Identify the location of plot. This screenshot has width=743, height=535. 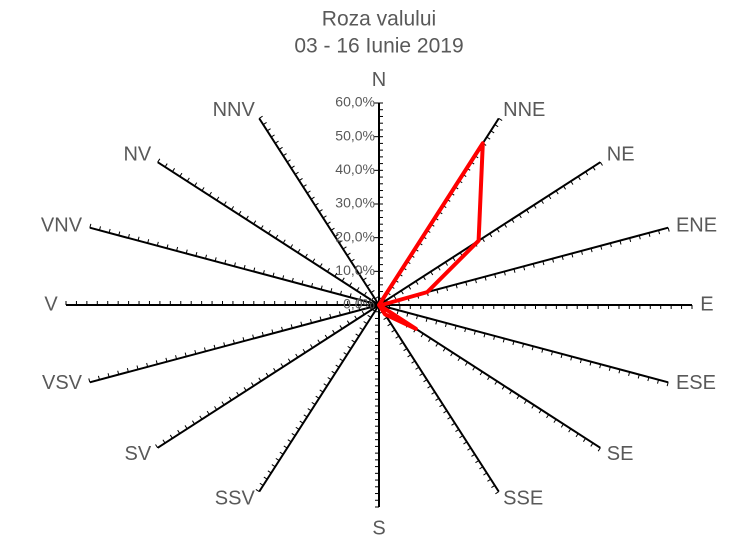
(431, 236).